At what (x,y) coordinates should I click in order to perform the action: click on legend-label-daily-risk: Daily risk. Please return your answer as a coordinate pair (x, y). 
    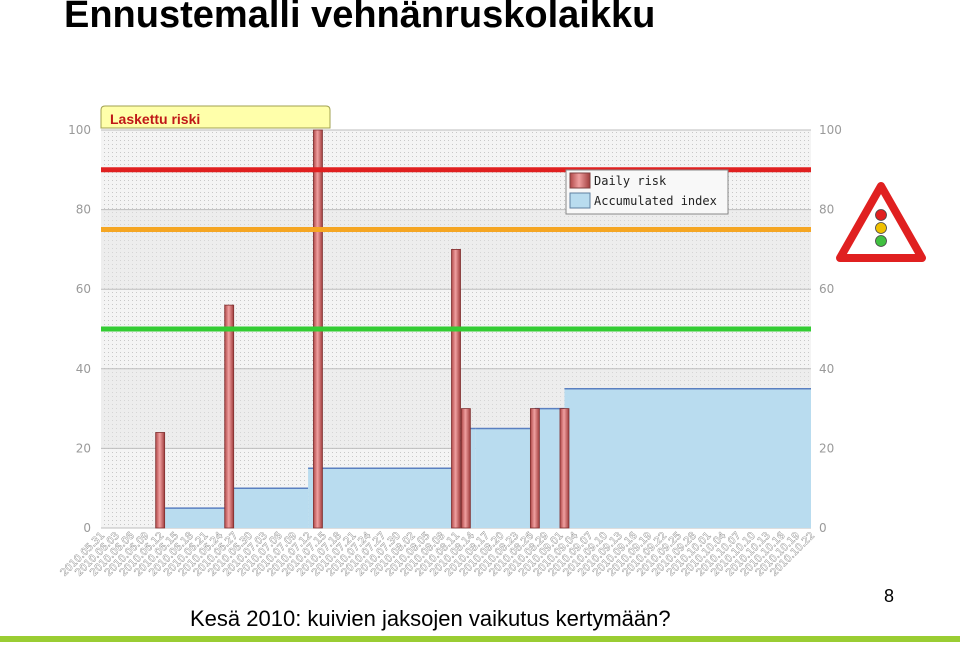
    Looking at the image, I should click on (630, 181).